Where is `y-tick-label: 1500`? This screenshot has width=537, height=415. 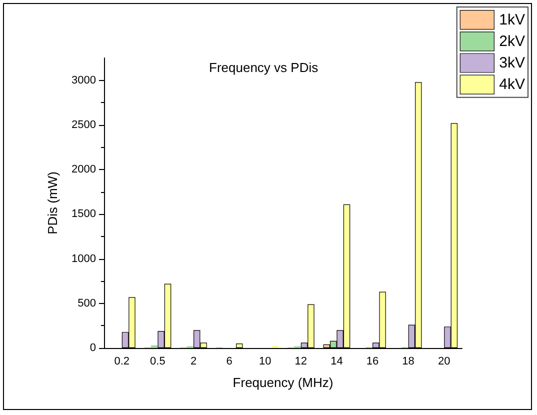 y-tick-label: 1500 is located at coordinates (84, 214).